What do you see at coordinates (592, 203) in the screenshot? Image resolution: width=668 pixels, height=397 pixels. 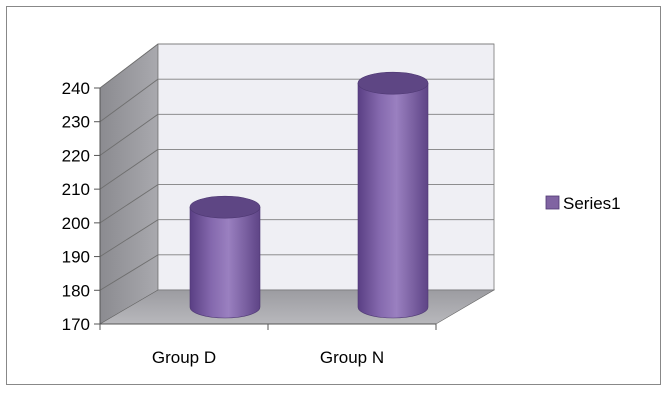 I see `legend-label: Series1` at bounding box center [592, 203].